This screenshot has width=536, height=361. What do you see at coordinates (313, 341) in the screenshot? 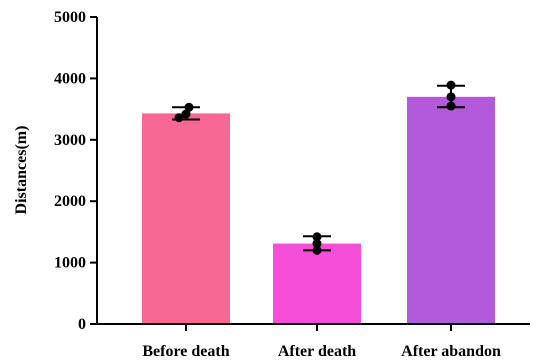
I see `x-axis: Before death After death After abandon` at bounding box center [313, 341].